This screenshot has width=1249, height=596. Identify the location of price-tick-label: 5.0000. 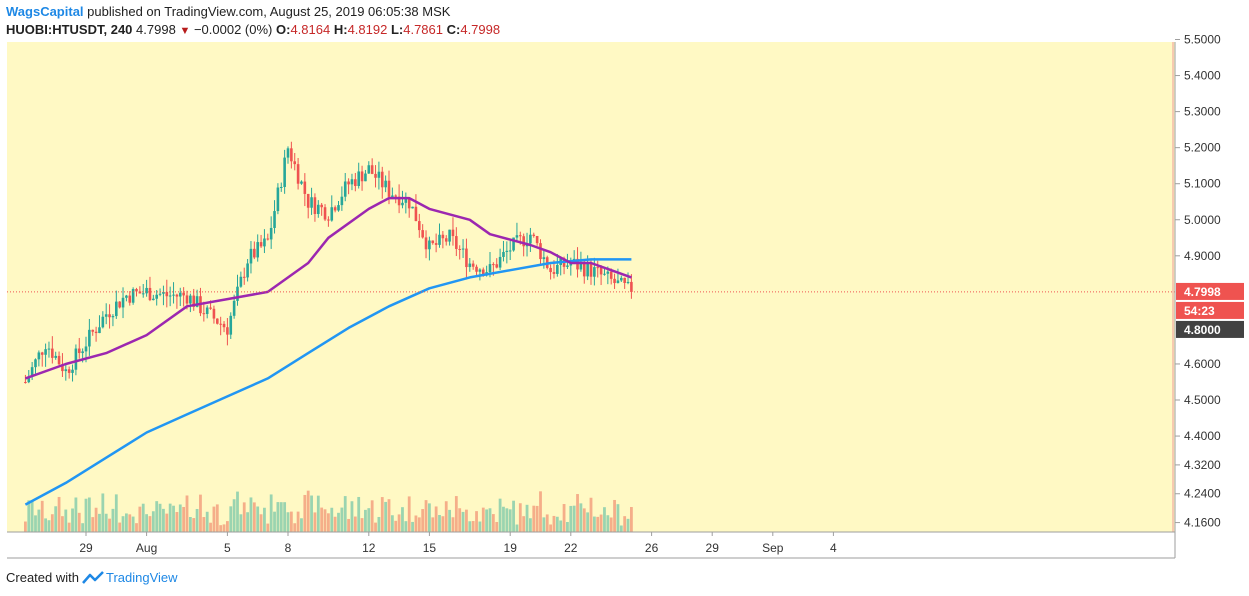
(1202, 220).